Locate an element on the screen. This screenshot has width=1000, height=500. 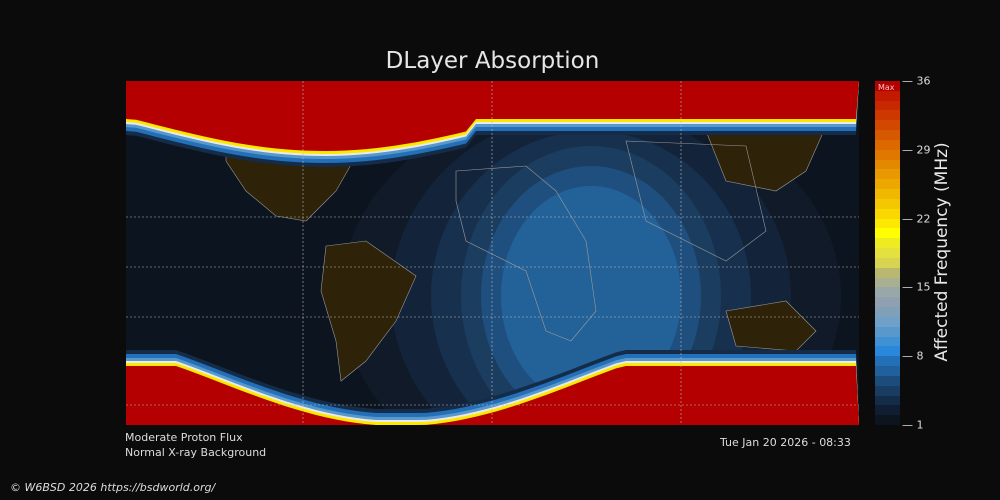
proton-flux-status: Moderate Proton Flux is located at coordinates (184, 437).